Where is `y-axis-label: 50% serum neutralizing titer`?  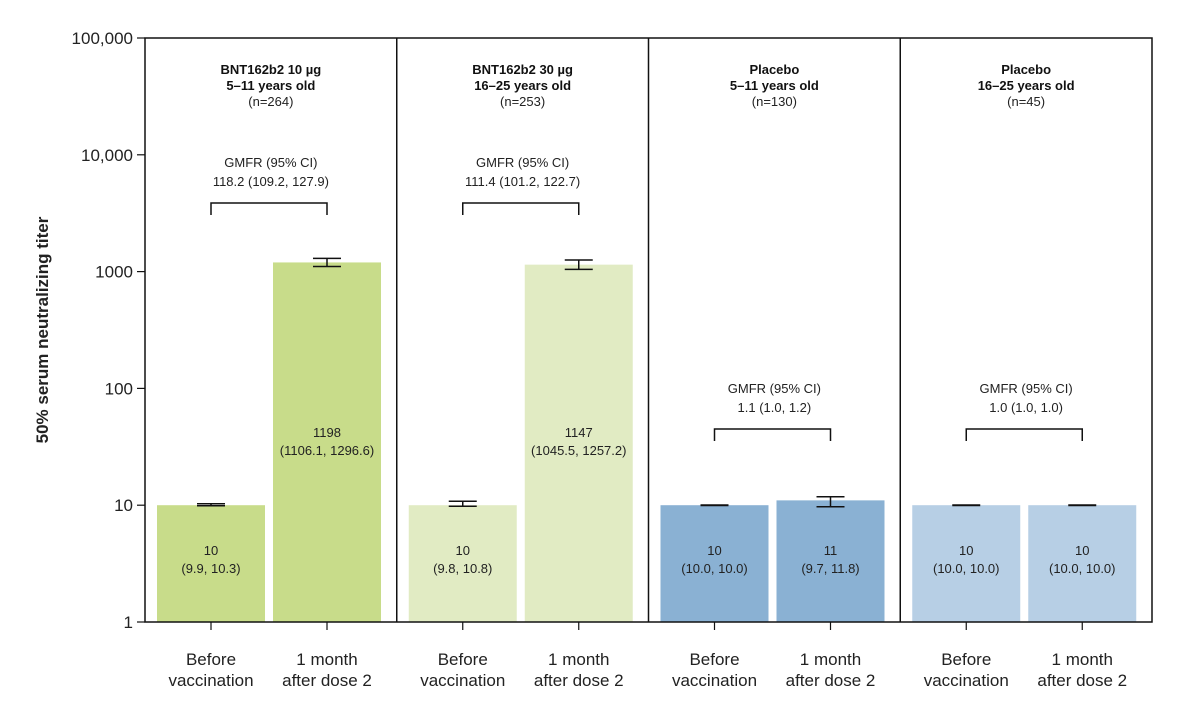
y-axis-label: 50% serum neutralizing titer is located at coordinates (42, 329).